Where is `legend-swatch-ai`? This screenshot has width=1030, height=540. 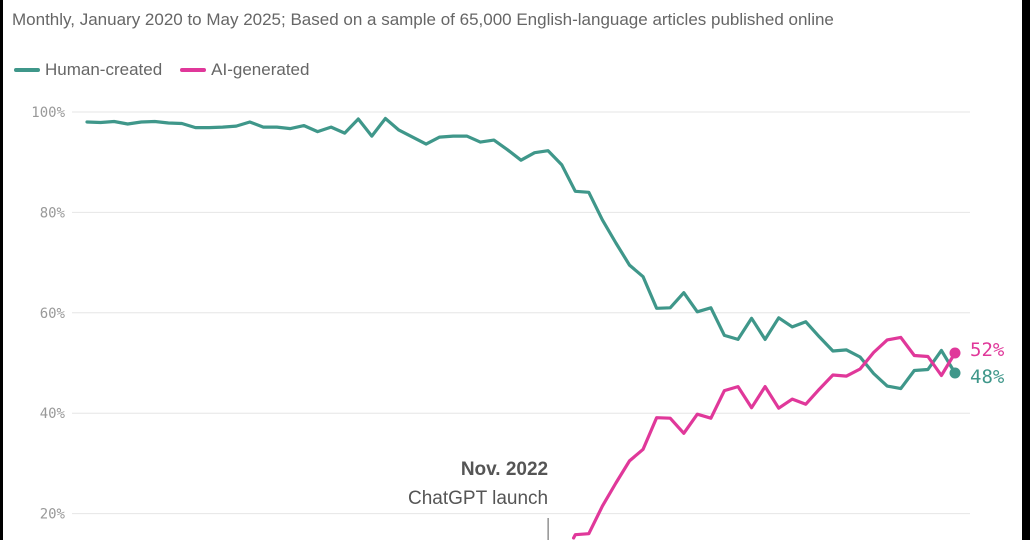 legend-swatch-ai is located at coordinates (193, 70).